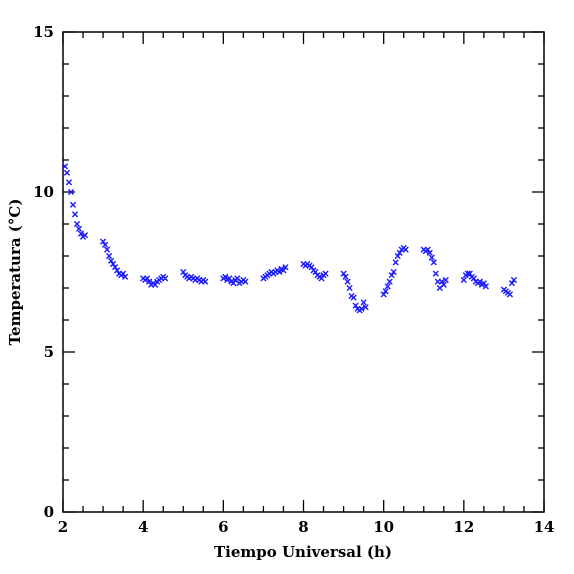  What do you see at coordinates (463, 527) in the screenshot?
I see `x-tick-label: 12` at bounding box center [463, 527].